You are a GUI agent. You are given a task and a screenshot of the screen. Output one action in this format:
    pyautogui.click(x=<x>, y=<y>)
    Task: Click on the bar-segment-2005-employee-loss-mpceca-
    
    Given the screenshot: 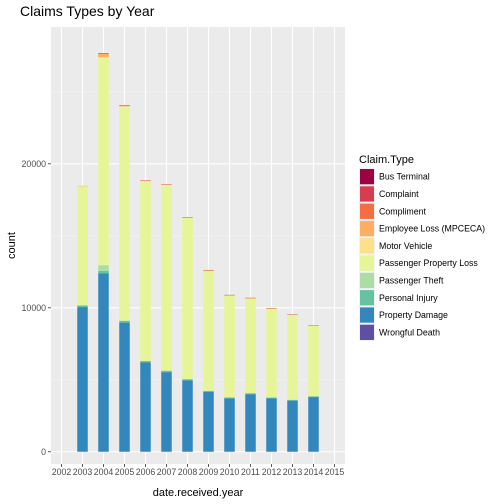 What is the action you would take?
    pyautogui.click(x=124, y=106)
    